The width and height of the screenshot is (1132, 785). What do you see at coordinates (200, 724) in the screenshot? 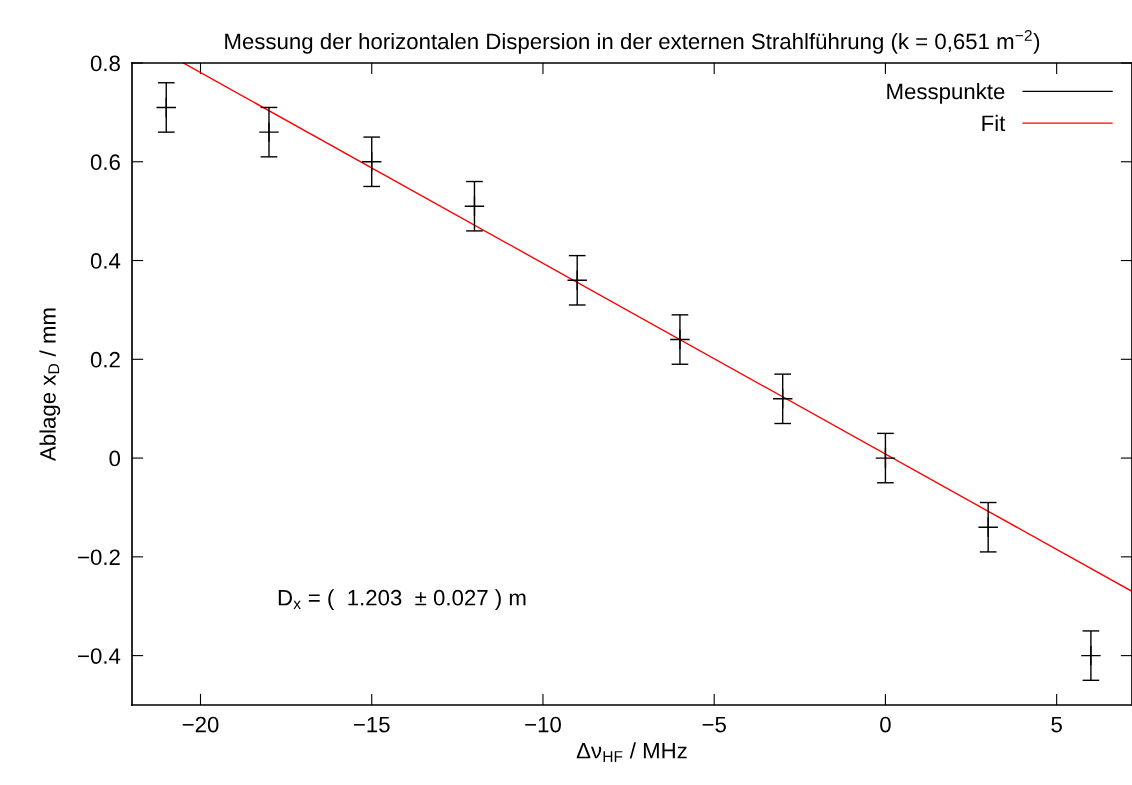
I see `x-tick-label: −20` at bounding box center [200, 724].